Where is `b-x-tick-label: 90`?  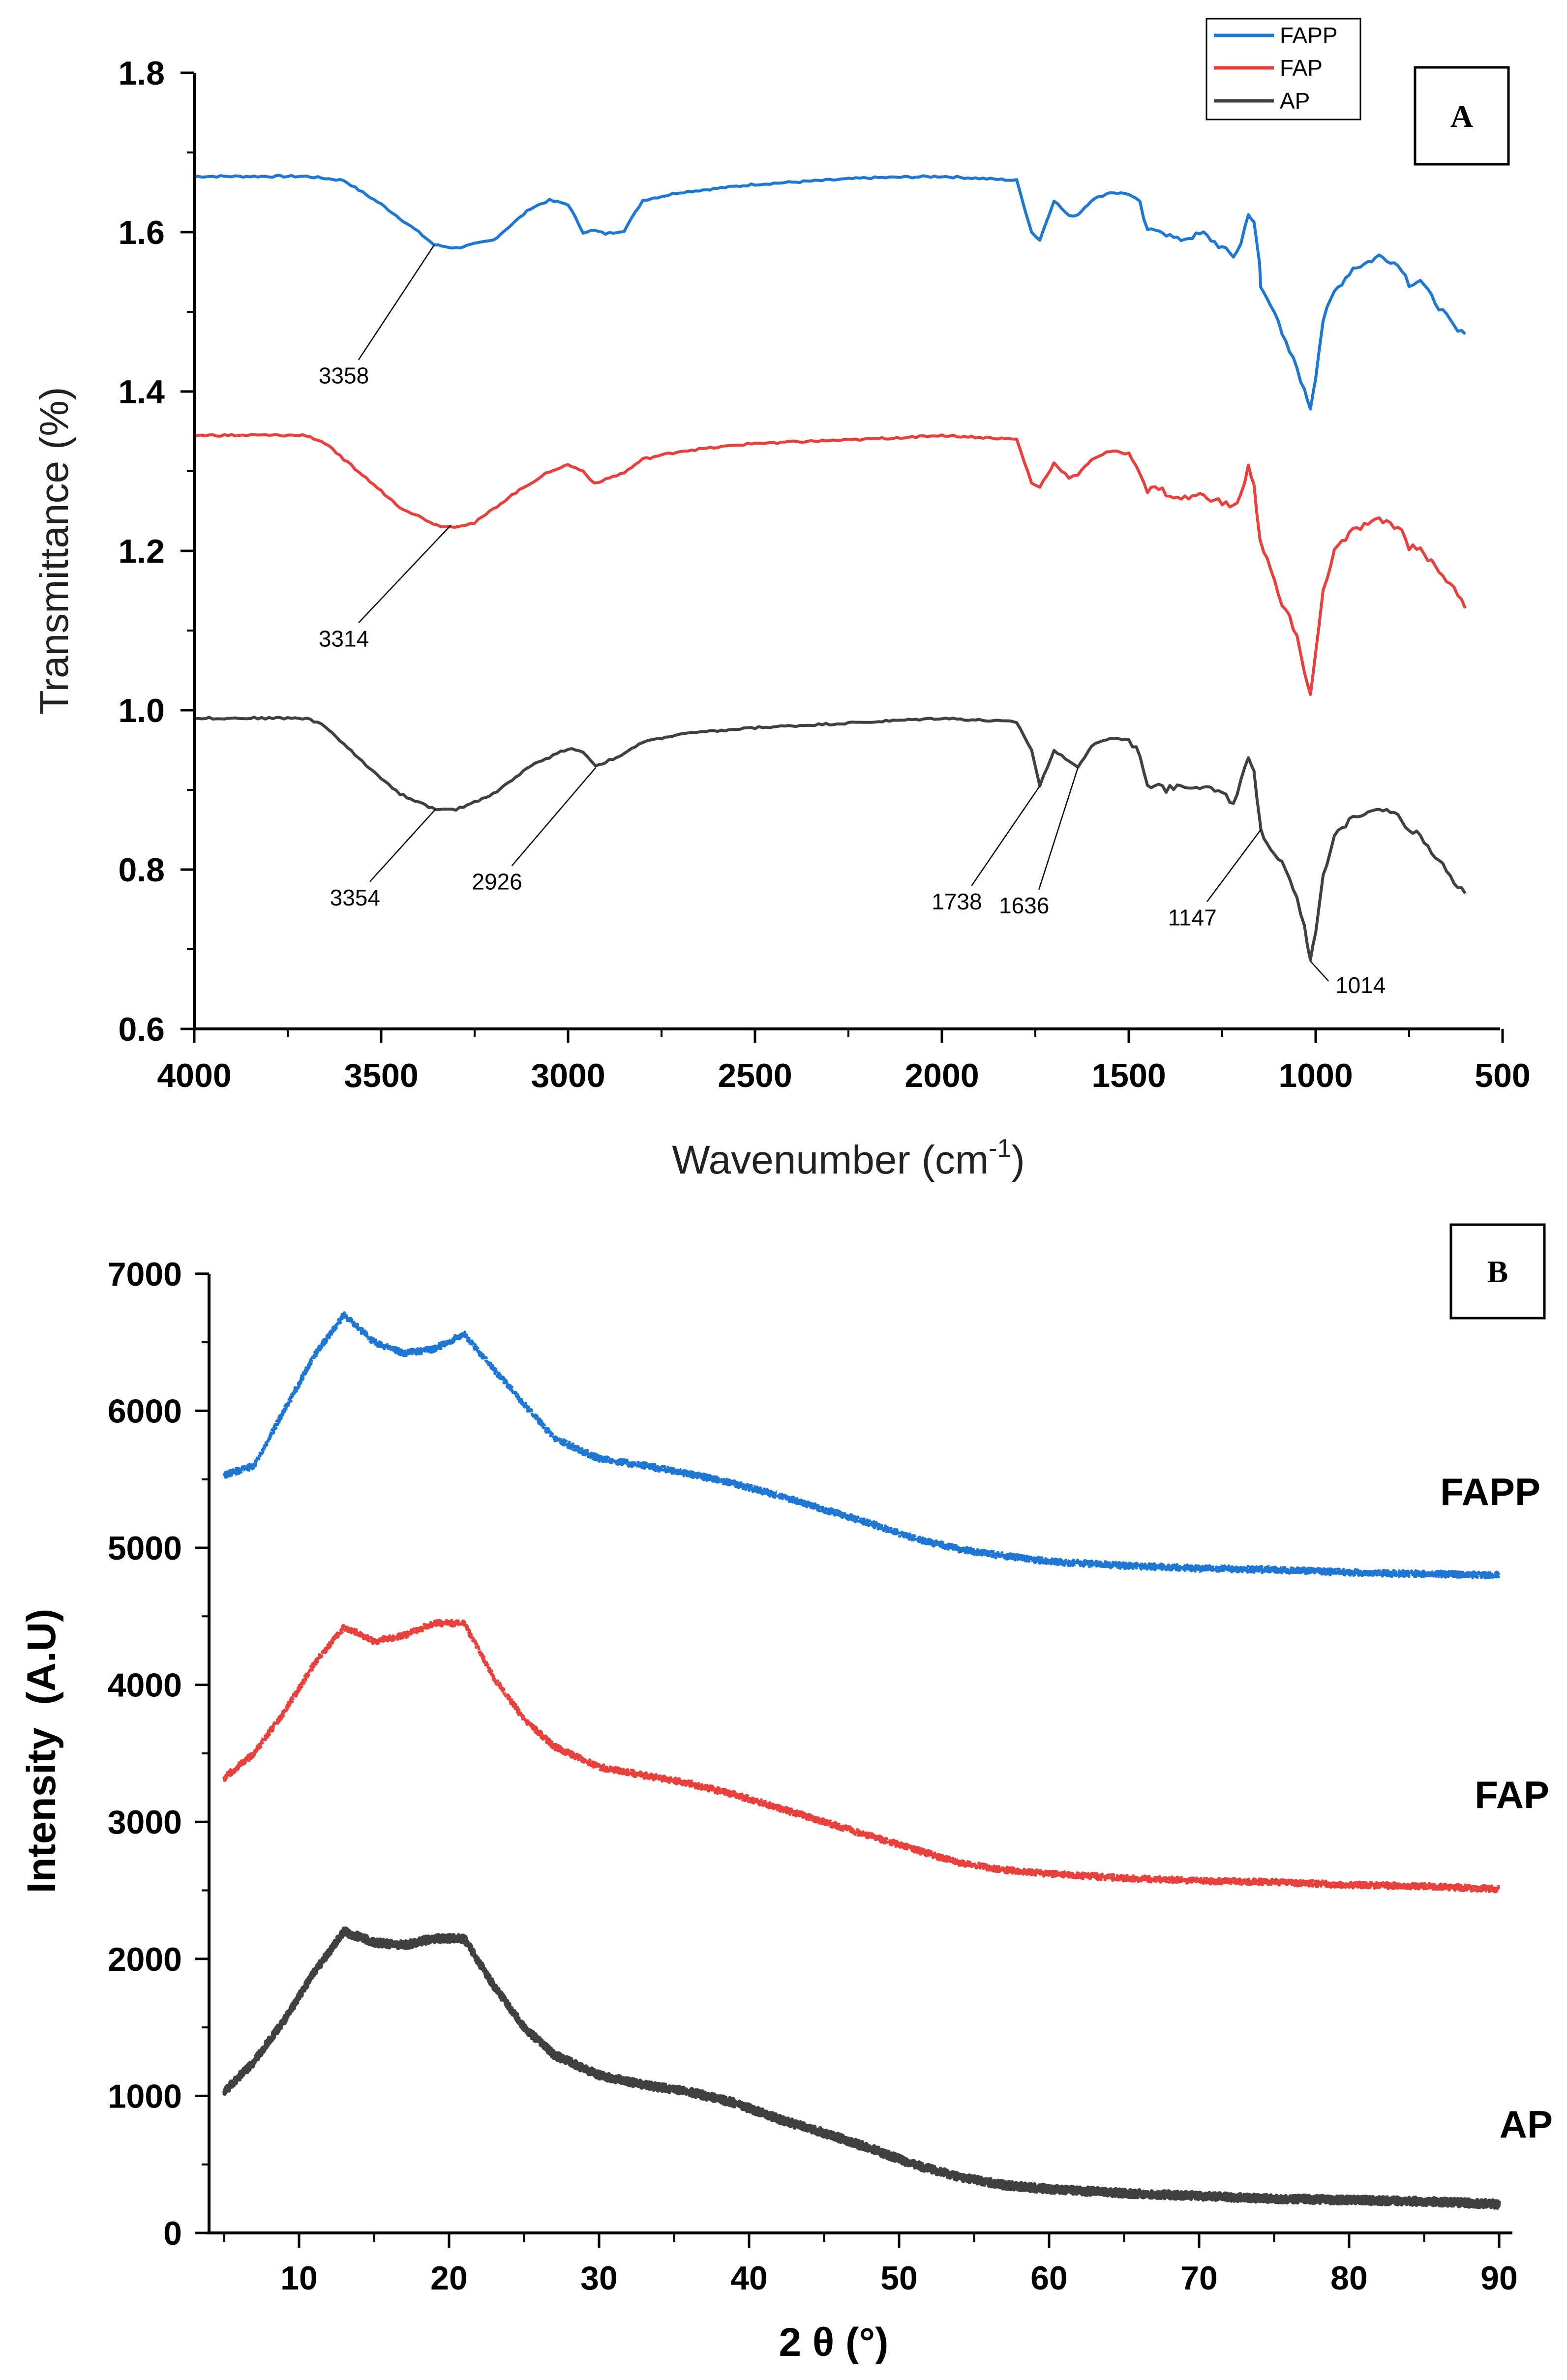
b-x-tick-label: 90 is located at coordinates (1499, 2278).